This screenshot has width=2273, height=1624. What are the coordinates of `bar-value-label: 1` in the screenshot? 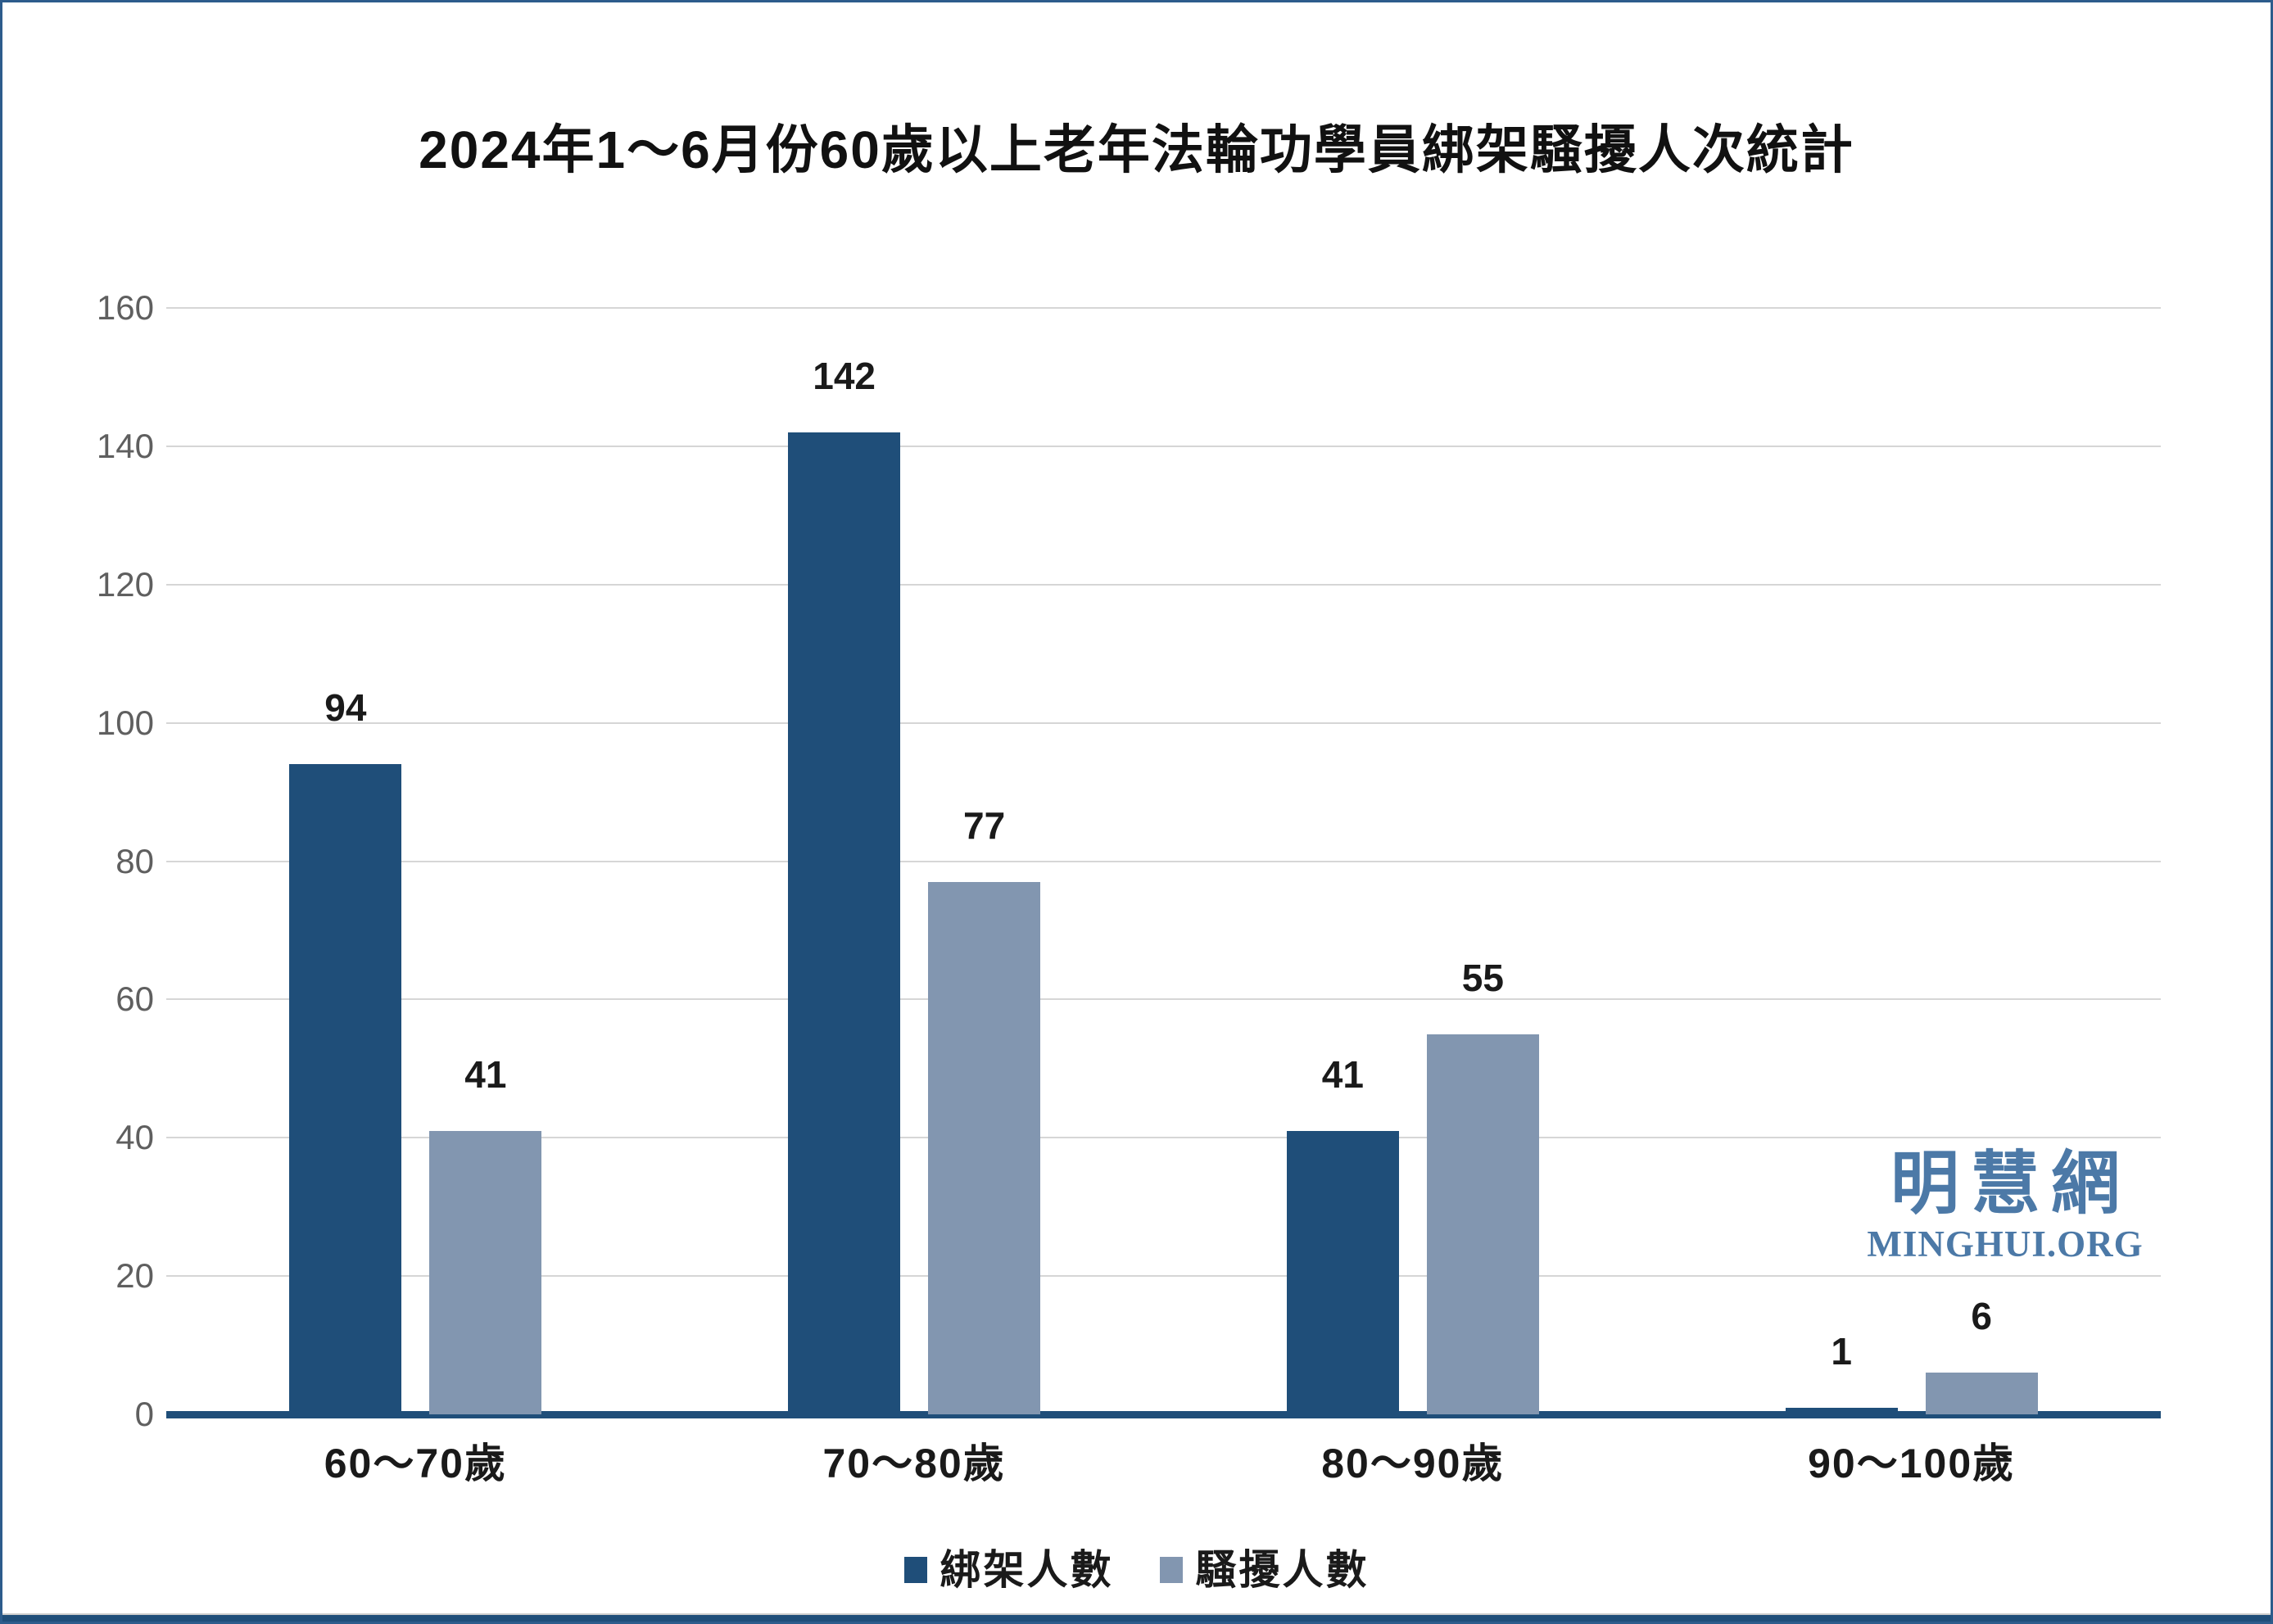 It's located at (1841, 1351).